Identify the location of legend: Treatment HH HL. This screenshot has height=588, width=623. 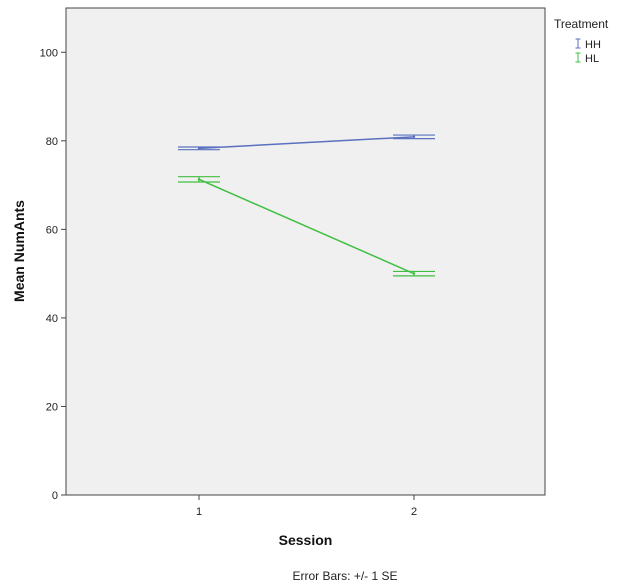
(581, 41).